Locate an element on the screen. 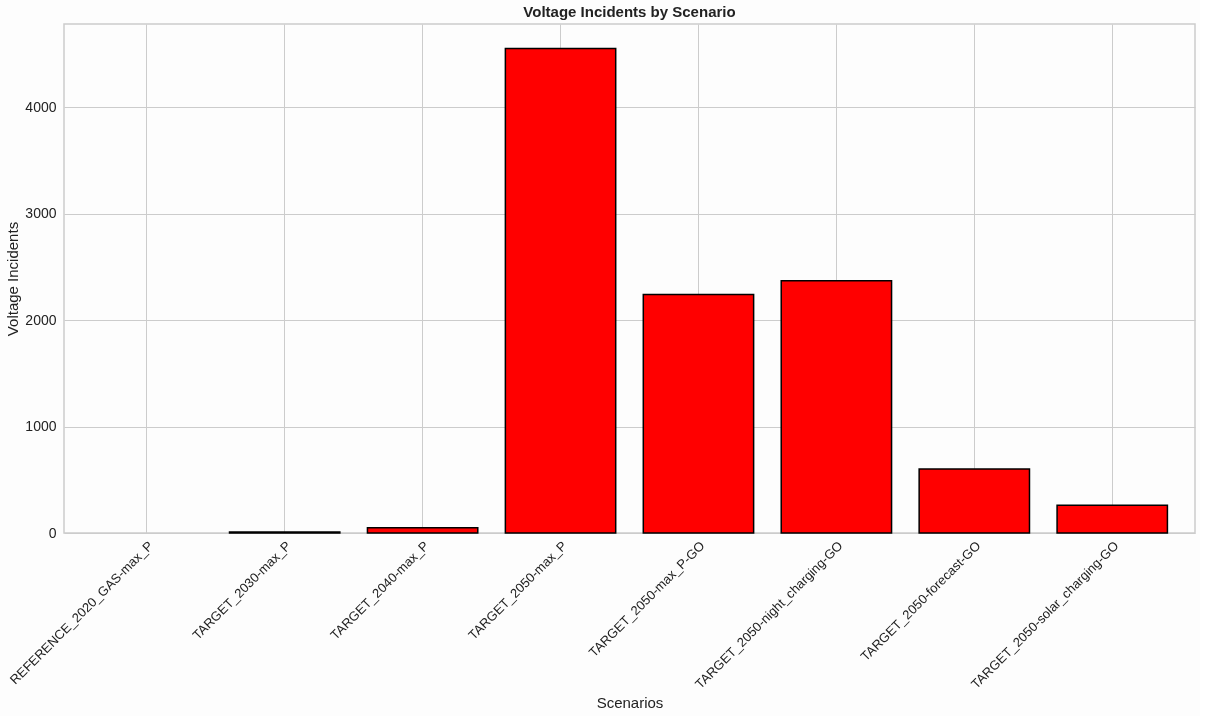  y-tick-label: 3000 is located at coordinates (41, 213).